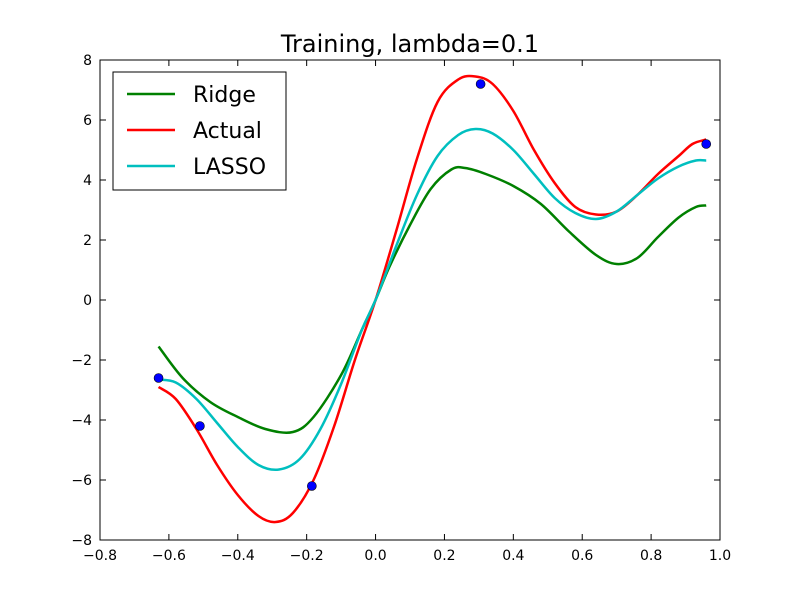 This screenshot has height=600, width=800. What do you see at coordinates (81, 541) in the screenshot?
I see `y-tick-label: −8` at bounding box center [81, 541].